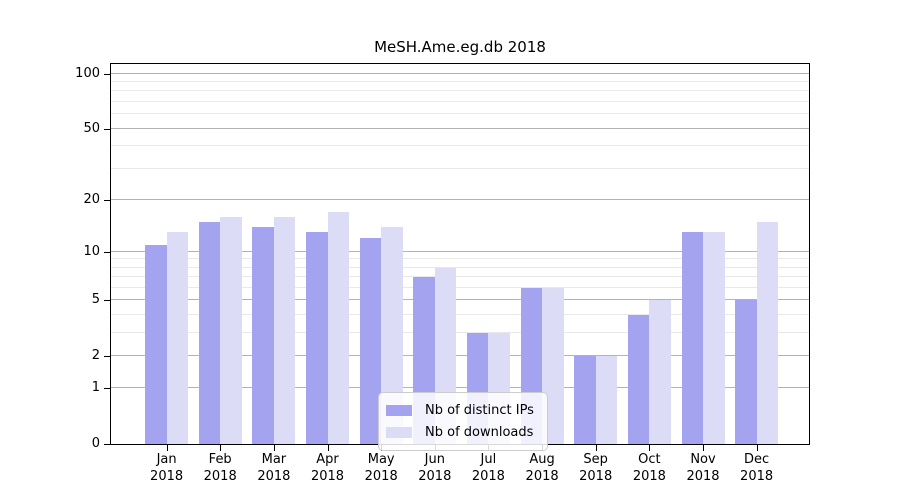  I want to click on x-tick-nov, so click(703, 448).